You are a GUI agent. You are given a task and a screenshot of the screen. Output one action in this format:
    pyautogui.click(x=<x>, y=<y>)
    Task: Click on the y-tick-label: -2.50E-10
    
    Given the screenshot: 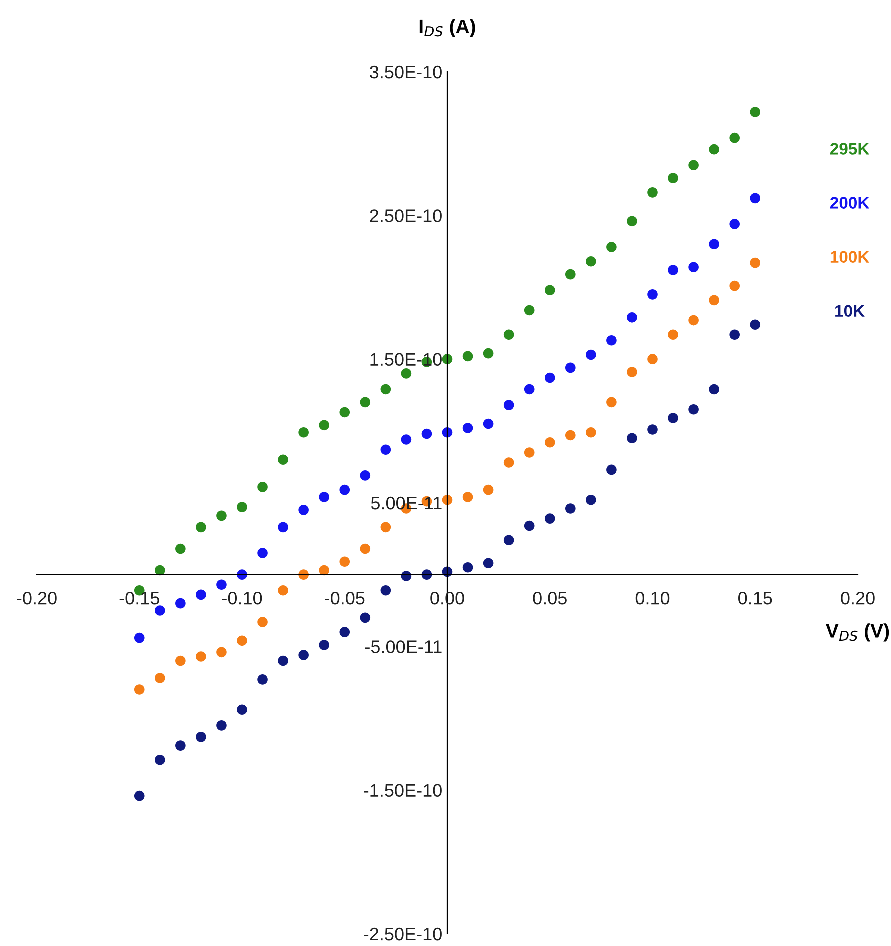 What is the action you would take?
    pyautogui.click(x=403, y=934)
    